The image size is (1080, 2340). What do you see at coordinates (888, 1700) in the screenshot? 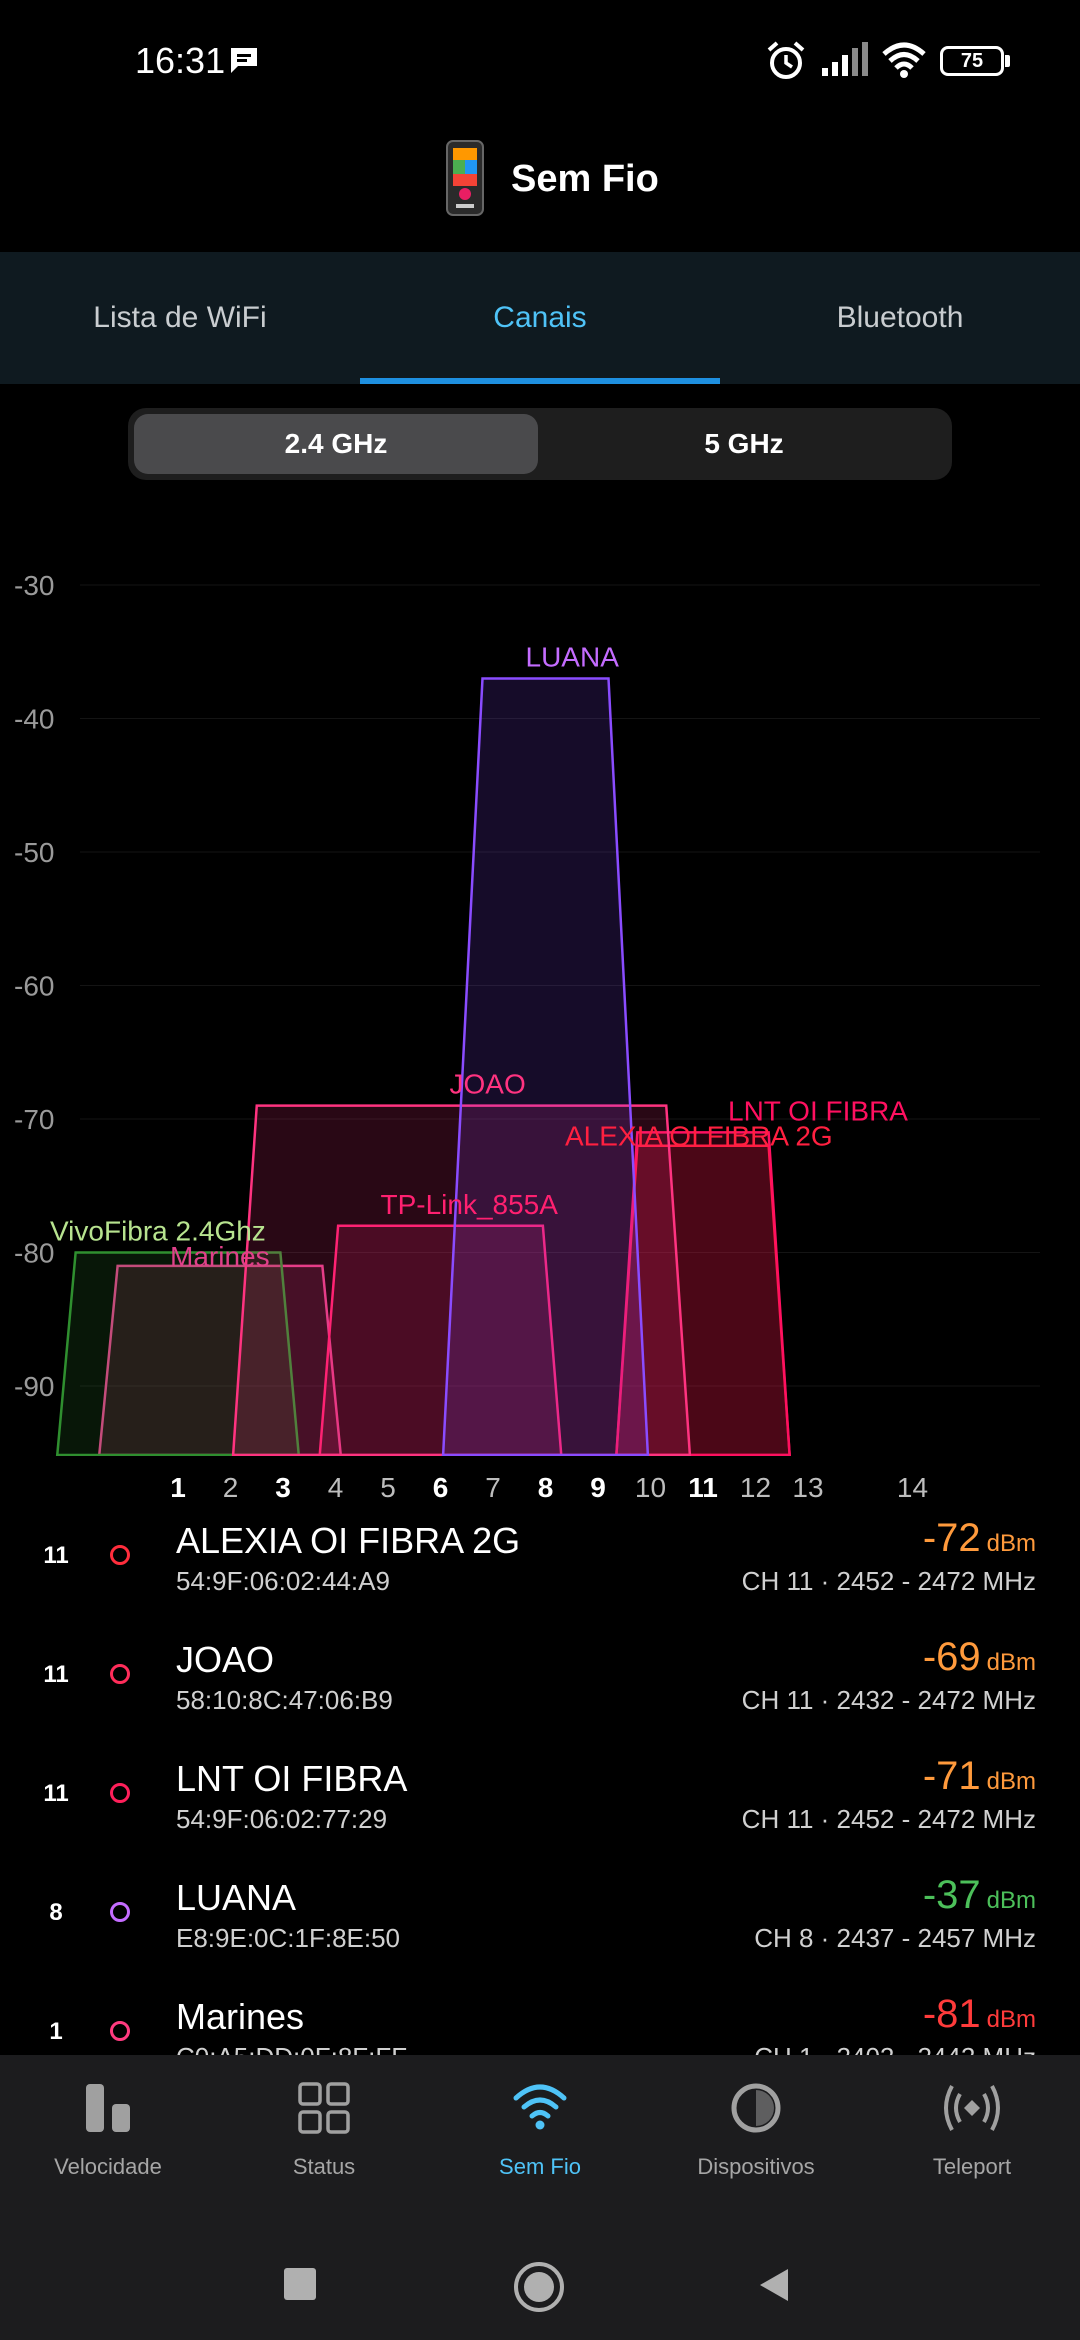
I see `ap-frequency: CH 11 · 2432 - 2472 MHz` at bounding box center [888, 1700].